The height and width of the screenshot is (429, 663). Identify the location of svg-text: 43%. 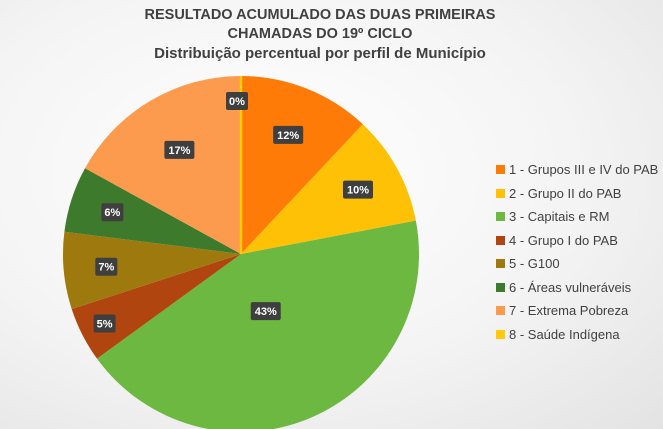
(266, 312).